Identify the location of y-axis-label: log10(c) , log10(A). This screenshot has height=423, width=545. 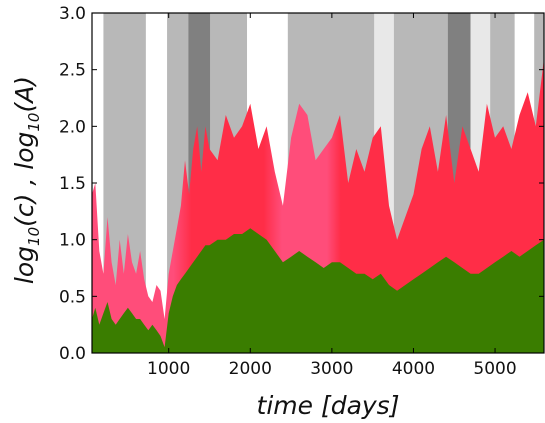
(26, 180).